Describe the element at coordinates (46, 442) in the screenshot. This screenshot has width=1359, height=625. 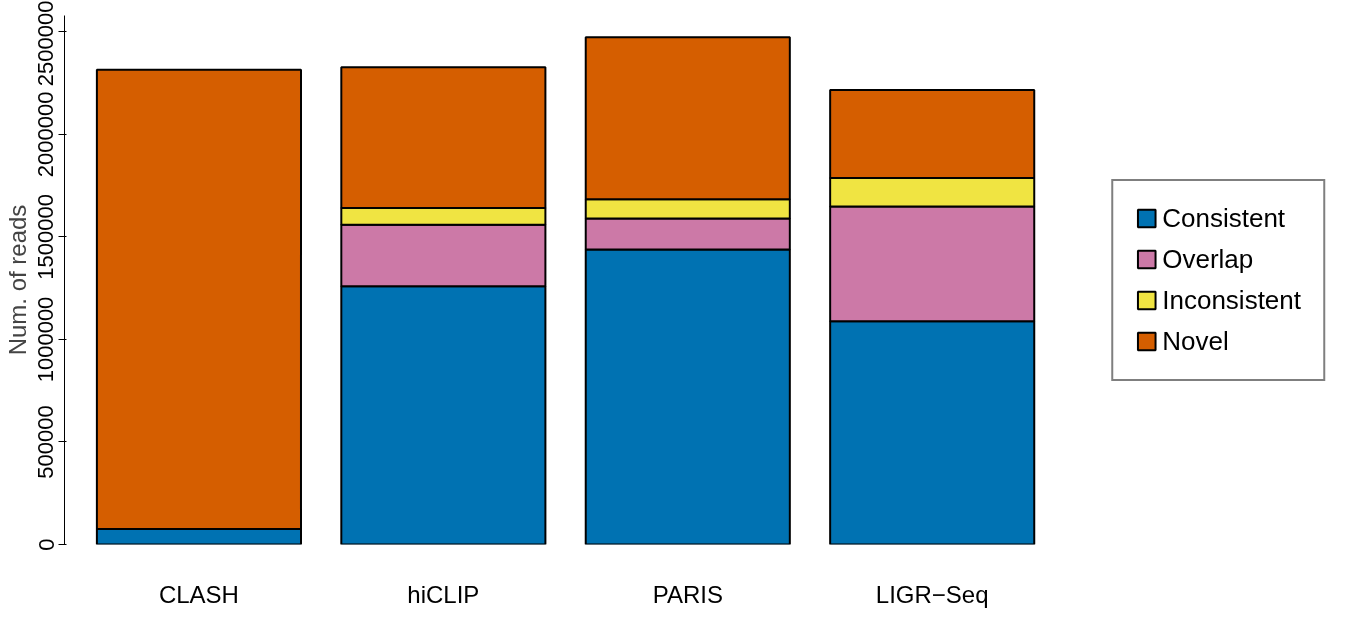
I see `y-tick-label: 500000` at that location.